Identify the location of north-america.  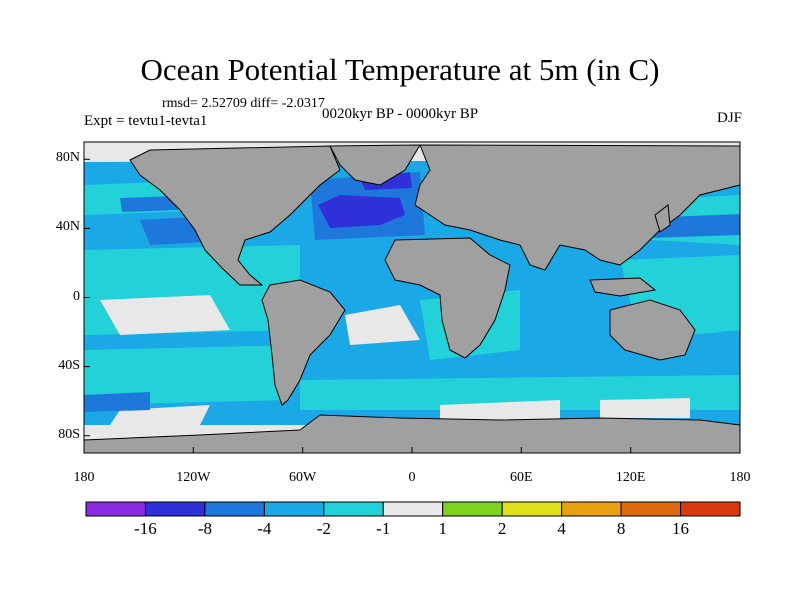
(235, 215).